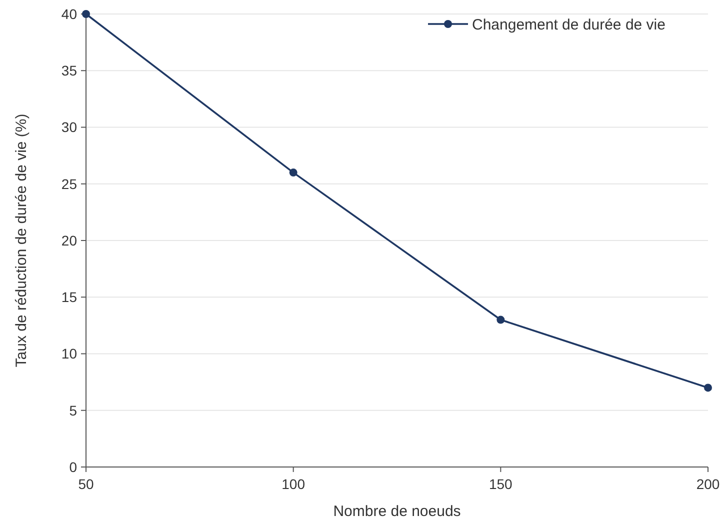 This screenshot has width=724, height=528. What do you see at coordinates (69, 127) in the screenshot?
I see `y-tick-label: 30` at bounding box center [69, 127].